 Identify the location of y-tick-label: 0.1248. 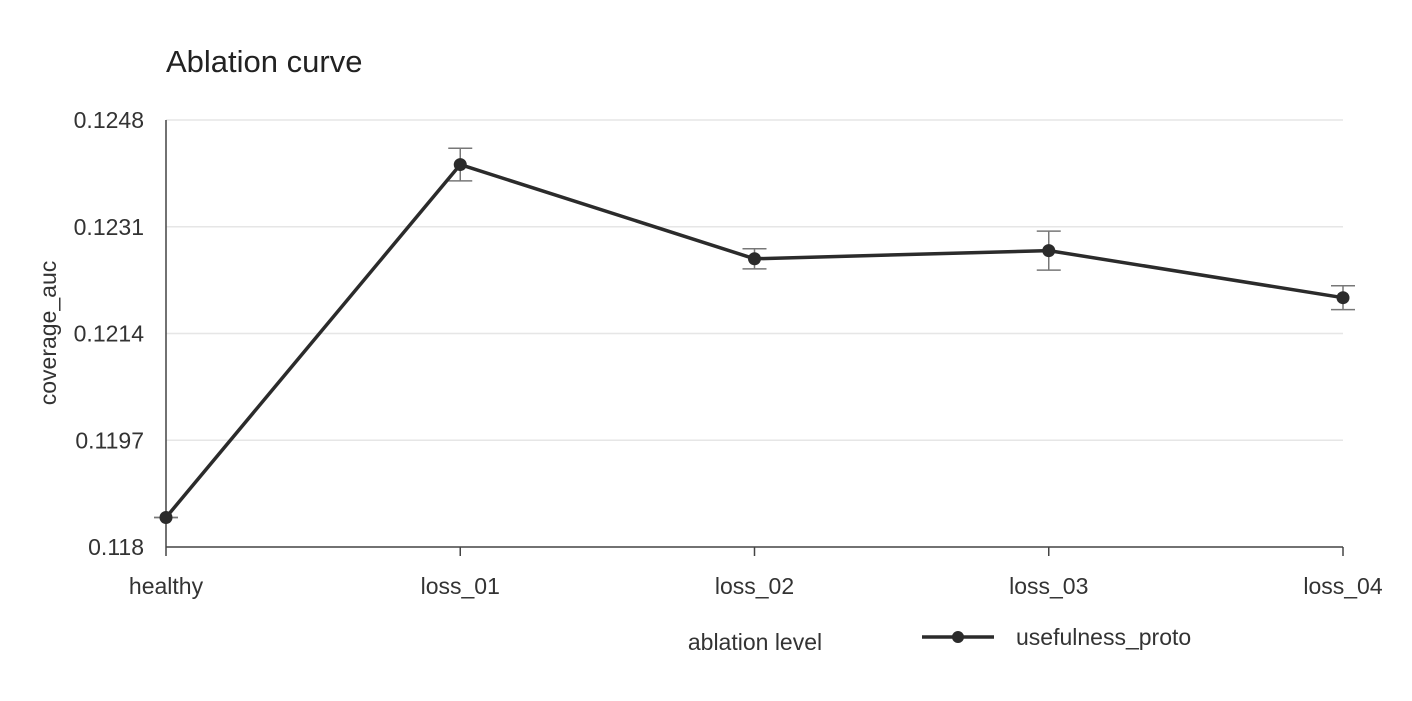
(109, 120).